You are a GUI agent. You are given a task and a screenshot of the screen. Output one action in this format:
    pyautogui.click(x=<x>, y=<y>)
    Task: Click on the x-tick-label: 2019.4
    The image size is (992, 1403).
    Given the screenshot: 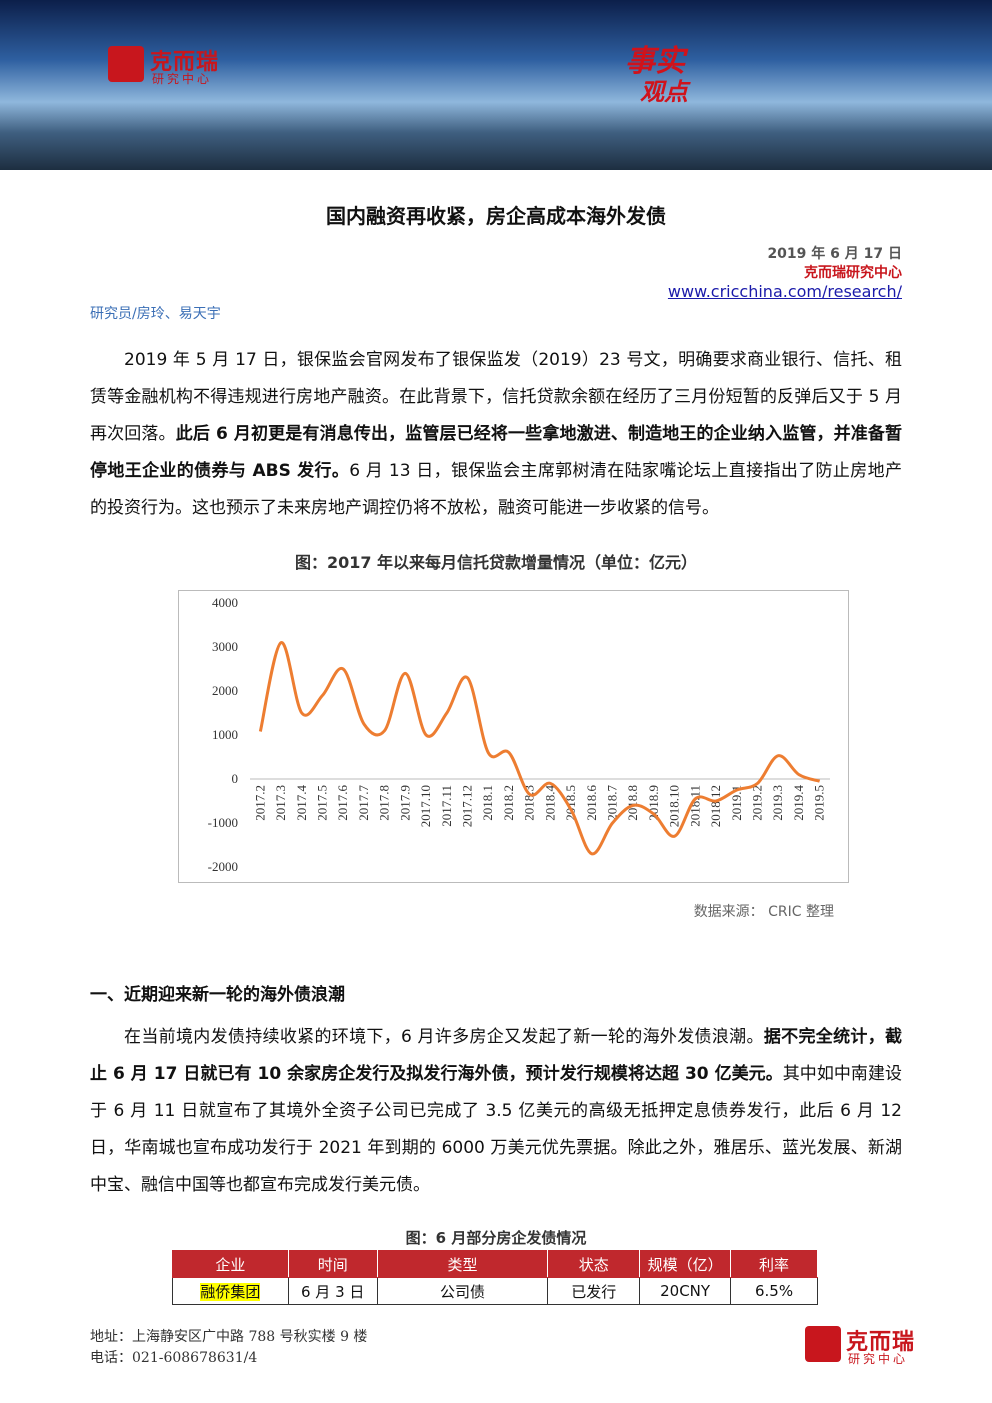 What is the action you would take?
    pyautogui.click(x=798, y=803)
    